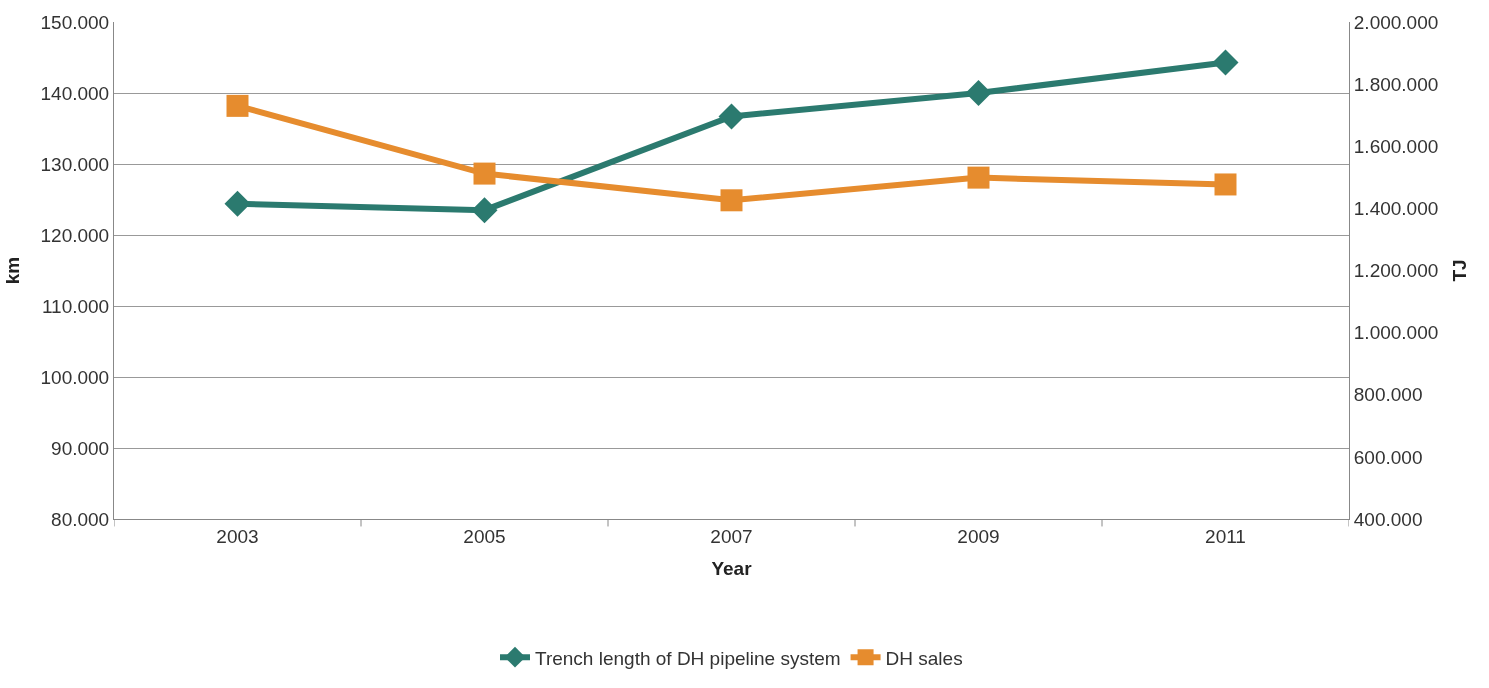 This screenshot has width=1489, height=688. Describe the element at coordinates (13, 270) in the screenshot. I see `y-axis-title: km` at that location.